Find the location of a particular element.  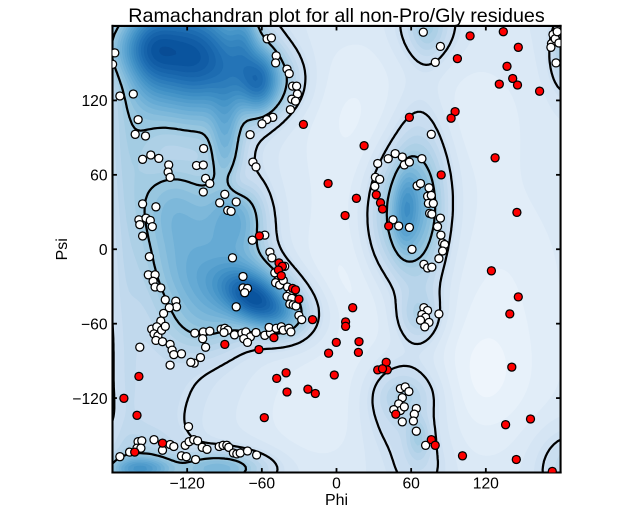

svg-text: Psi is located at coordinates (62, 249).